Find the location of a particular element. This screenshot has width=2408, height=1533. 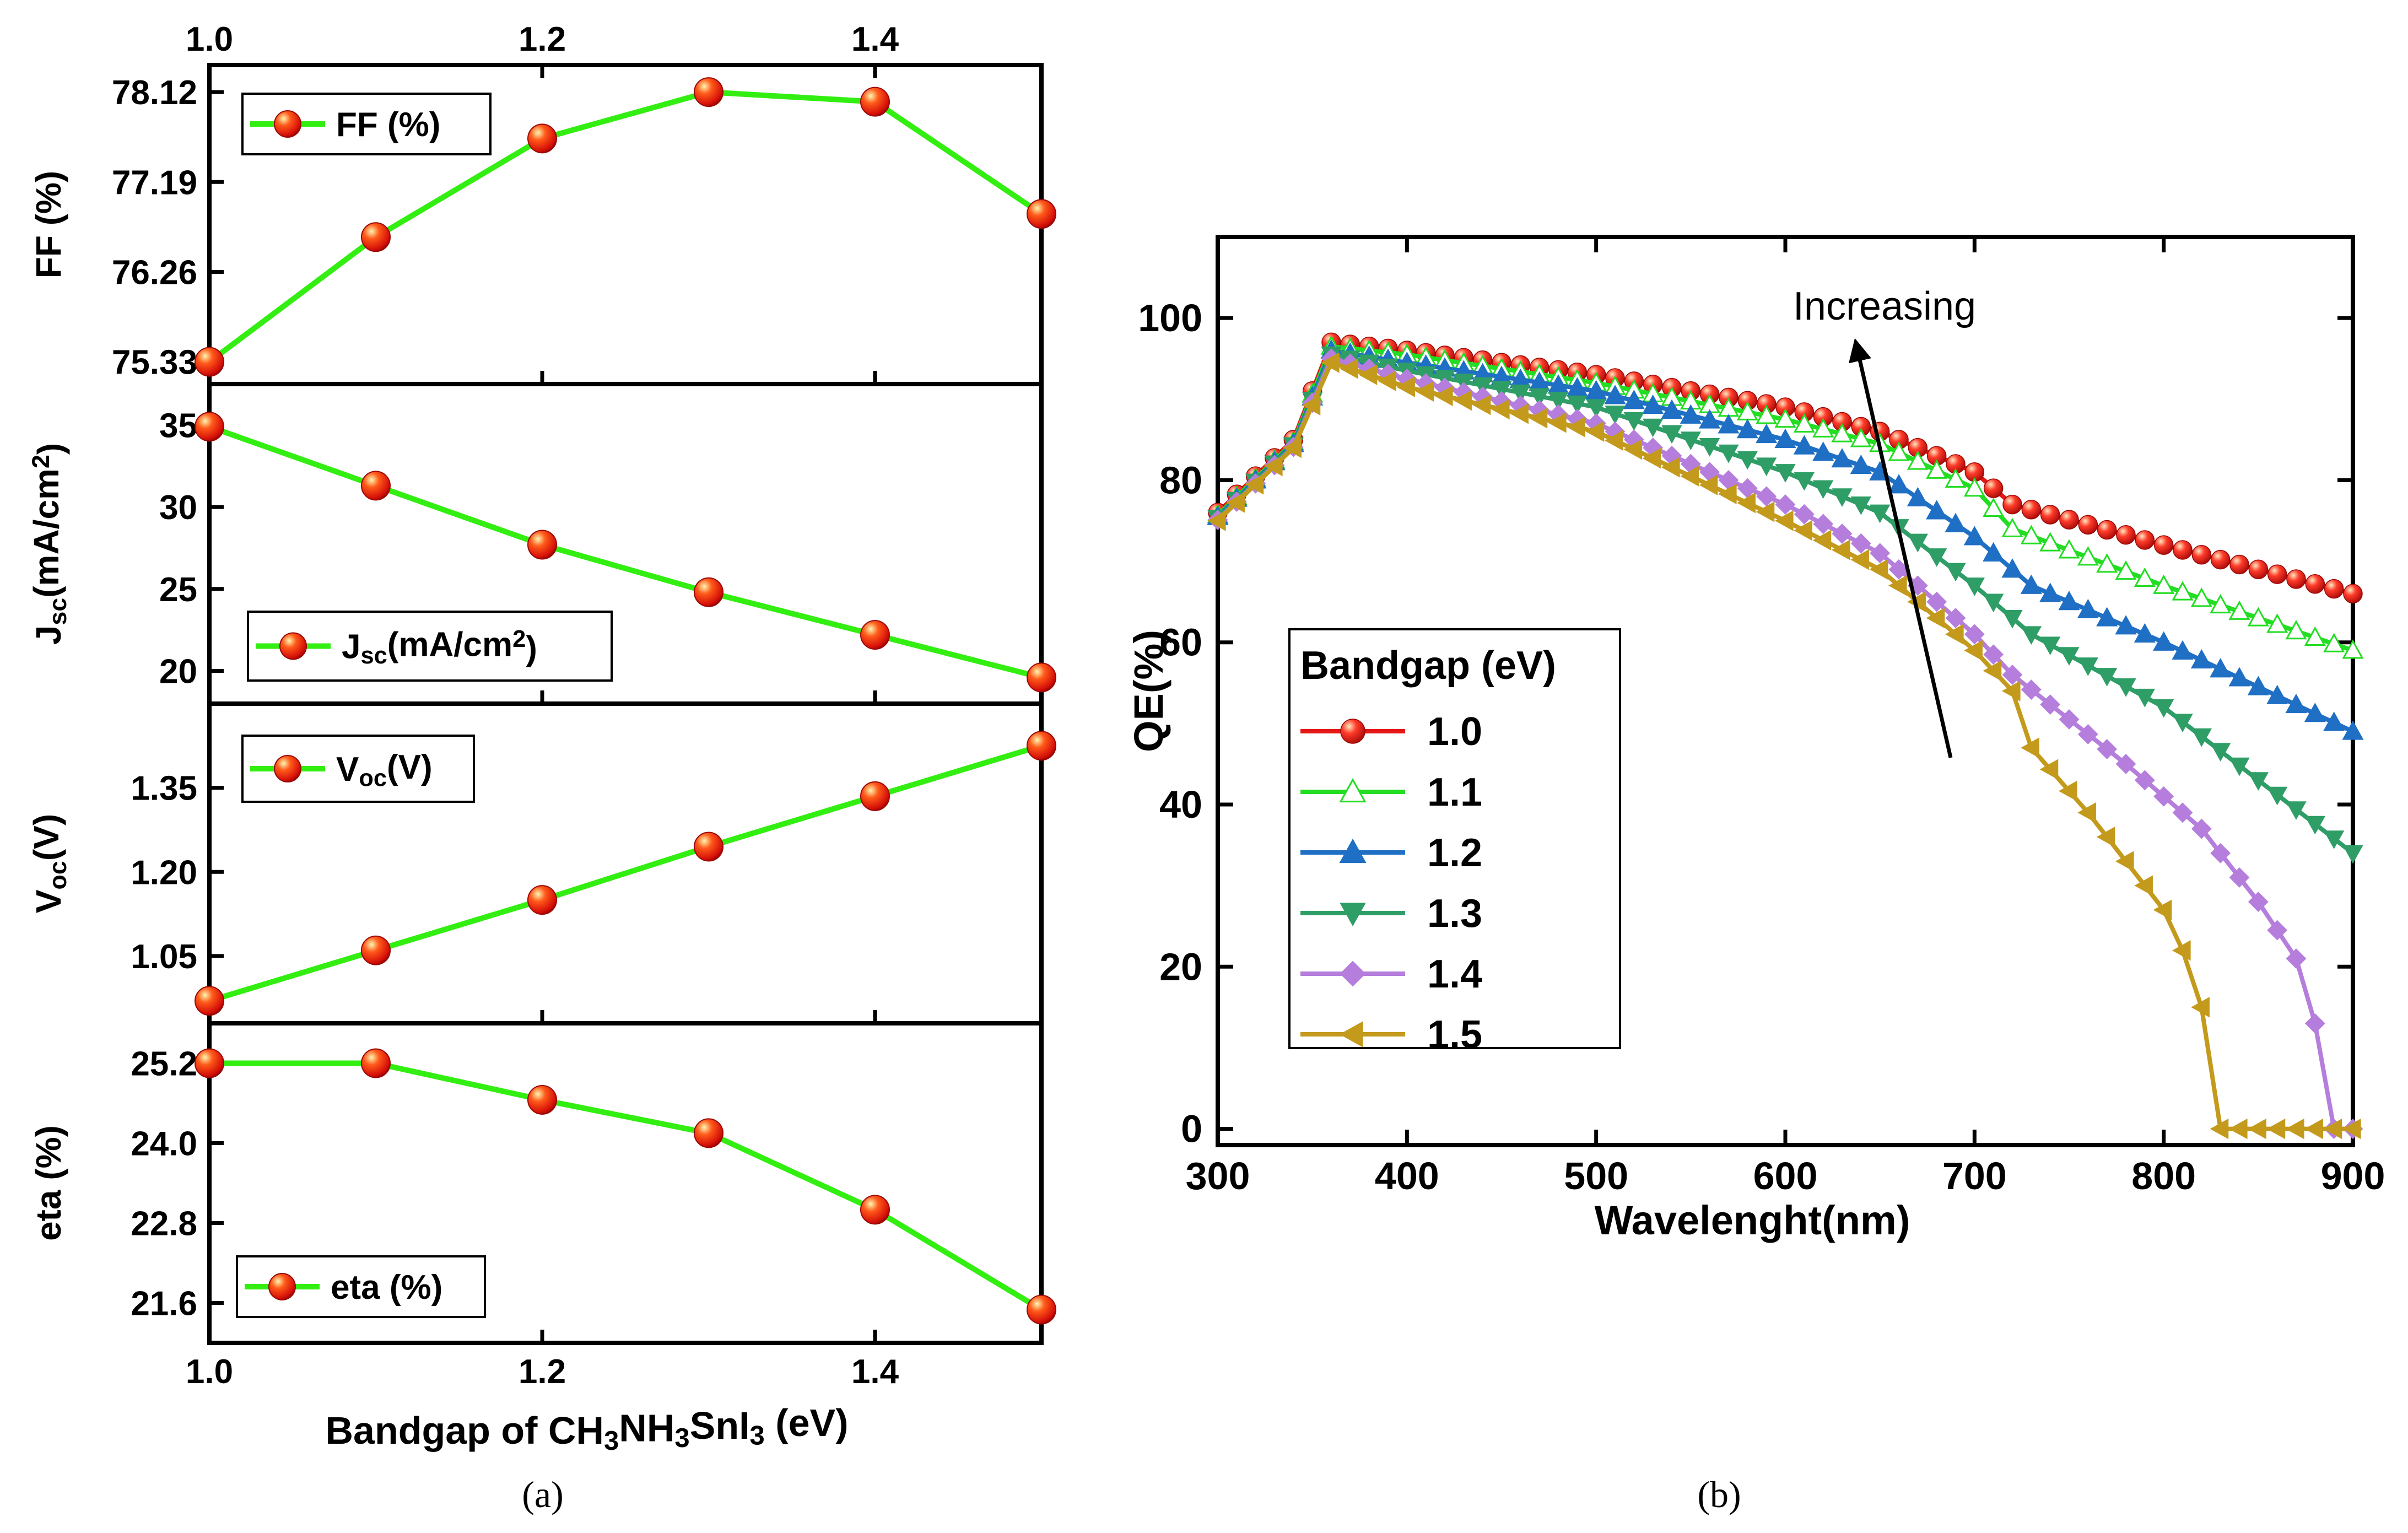

legend-entry: 1.4 is located at coordinates (1391, 974).